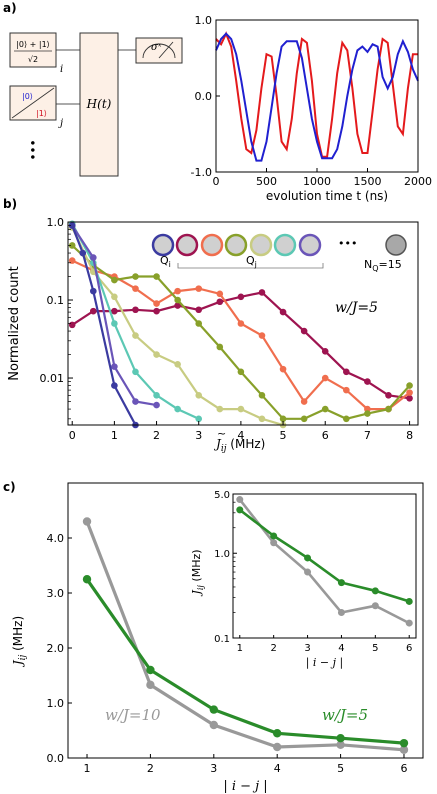  I want to click on chart-b-xtick-label: 8, so click(409, 435).